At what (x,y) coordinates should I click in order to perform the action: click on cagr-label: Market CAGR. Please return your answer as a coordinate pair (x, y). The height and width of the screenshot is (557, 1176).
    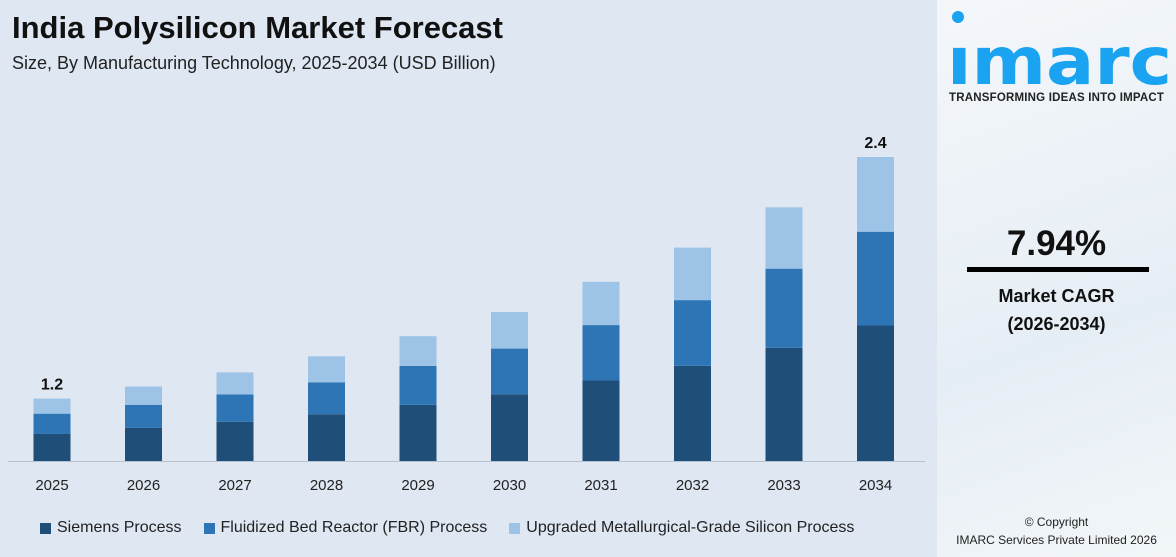
    Looking at the image, I should click on (1056, 296).